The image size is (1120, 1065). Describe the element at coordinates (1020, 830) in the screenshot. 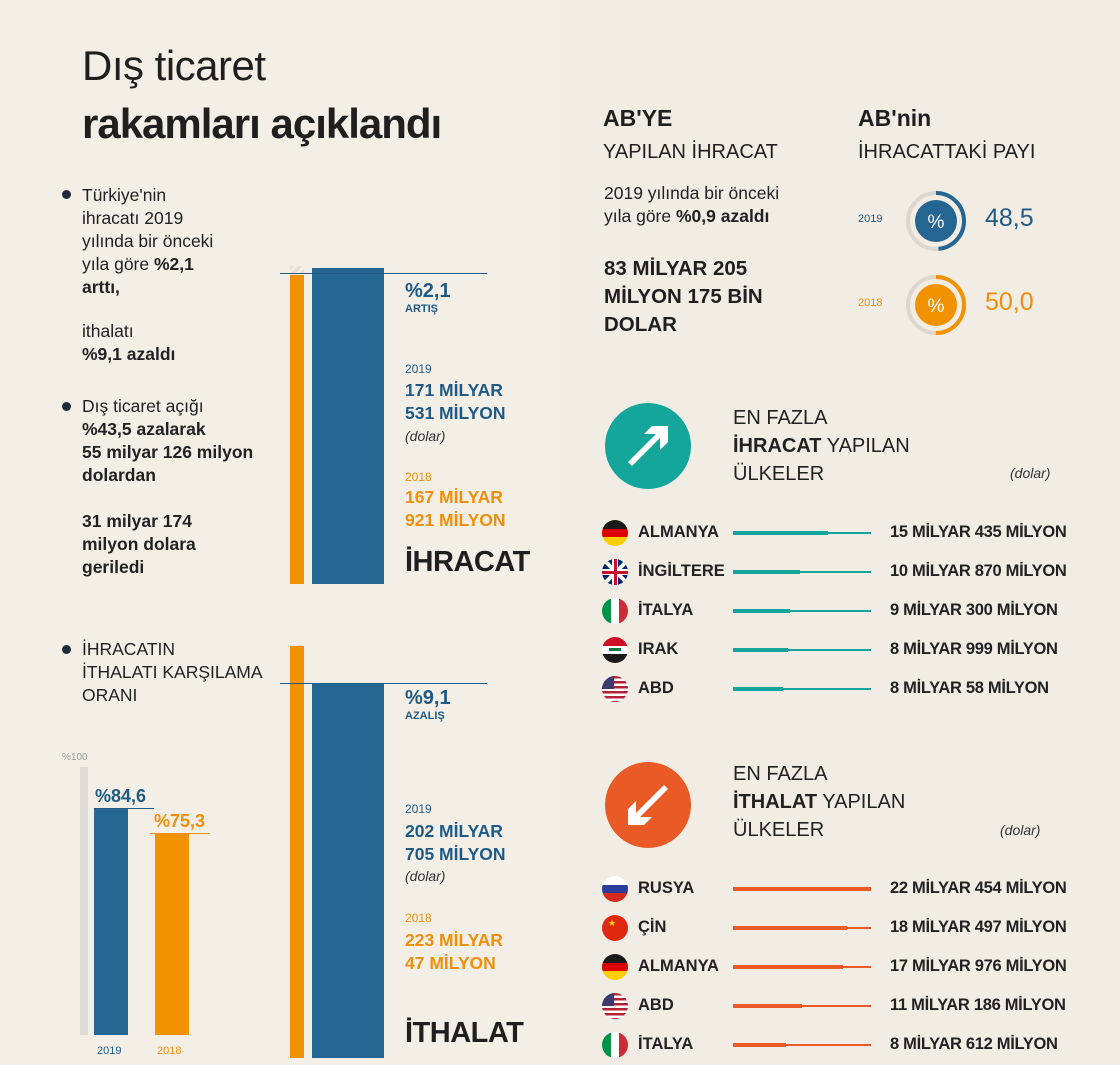

I see `top-import-unit: (dolar)` at that location.